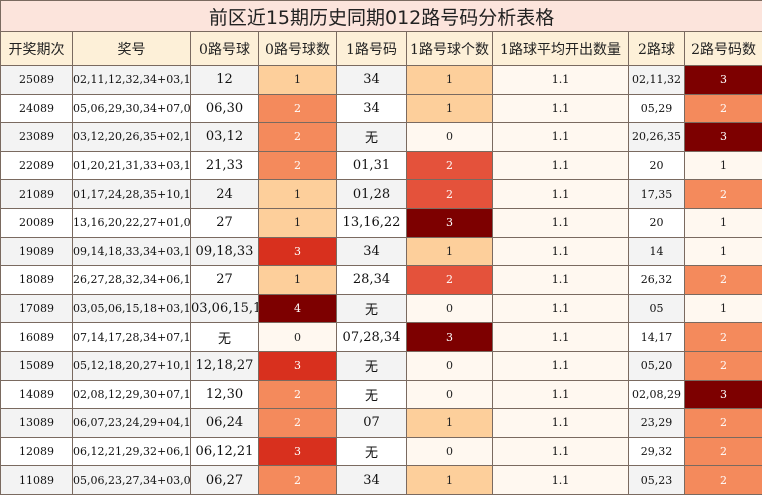 The height and width of the screenshot is (503, 762). I want to click on cell-route0-balls: 06,30, so click(224, 108).